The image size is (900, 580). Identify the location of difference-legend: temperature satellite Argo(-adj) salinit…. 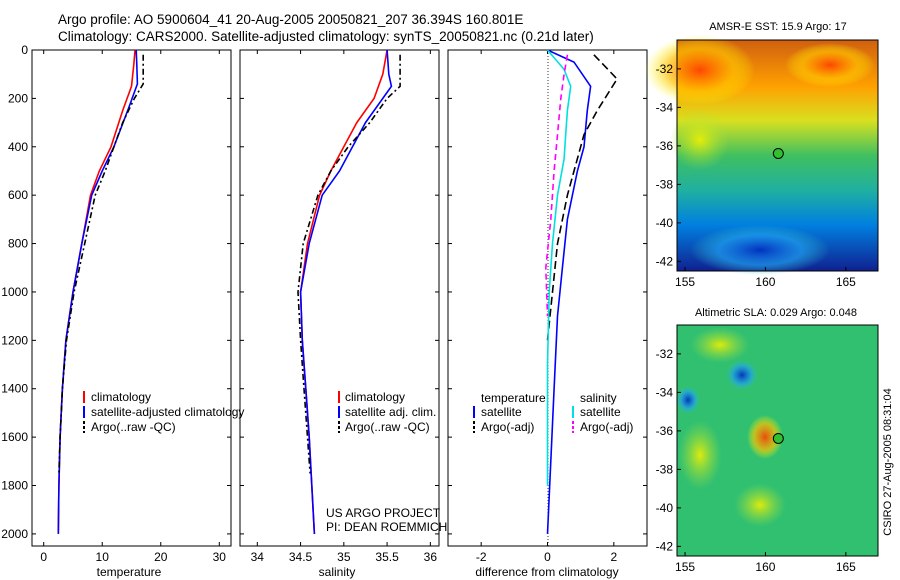
(553, 412).